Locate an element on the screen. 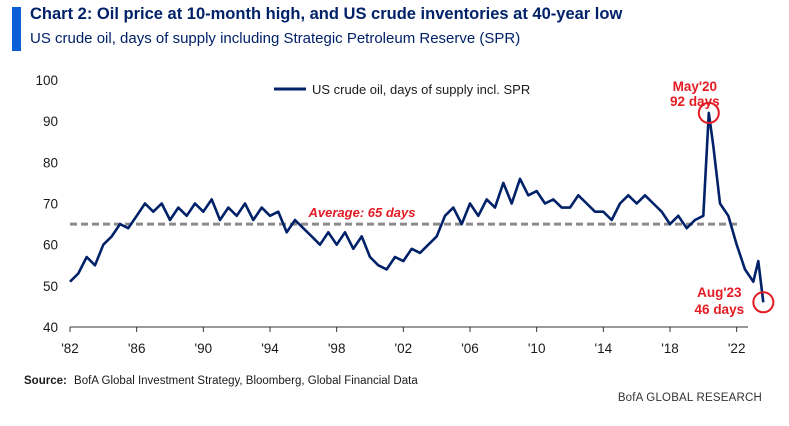 The width and height of the screenshot is (789, 426). x-tick-label: '90 is located at coordinates (204, 348).